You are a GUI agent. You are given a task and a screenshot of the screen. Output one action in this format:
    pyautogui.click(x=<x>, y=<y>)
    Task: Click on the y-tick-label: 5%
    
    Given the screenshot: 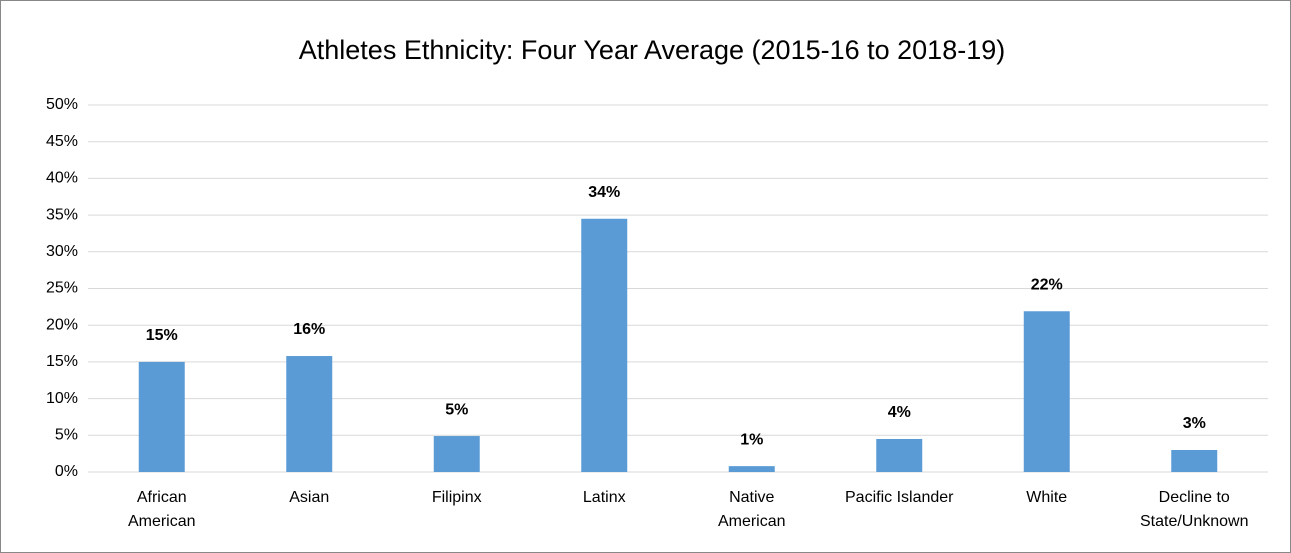 What is the action you would take?
    pyautogui.click(x=66, y=435)
    